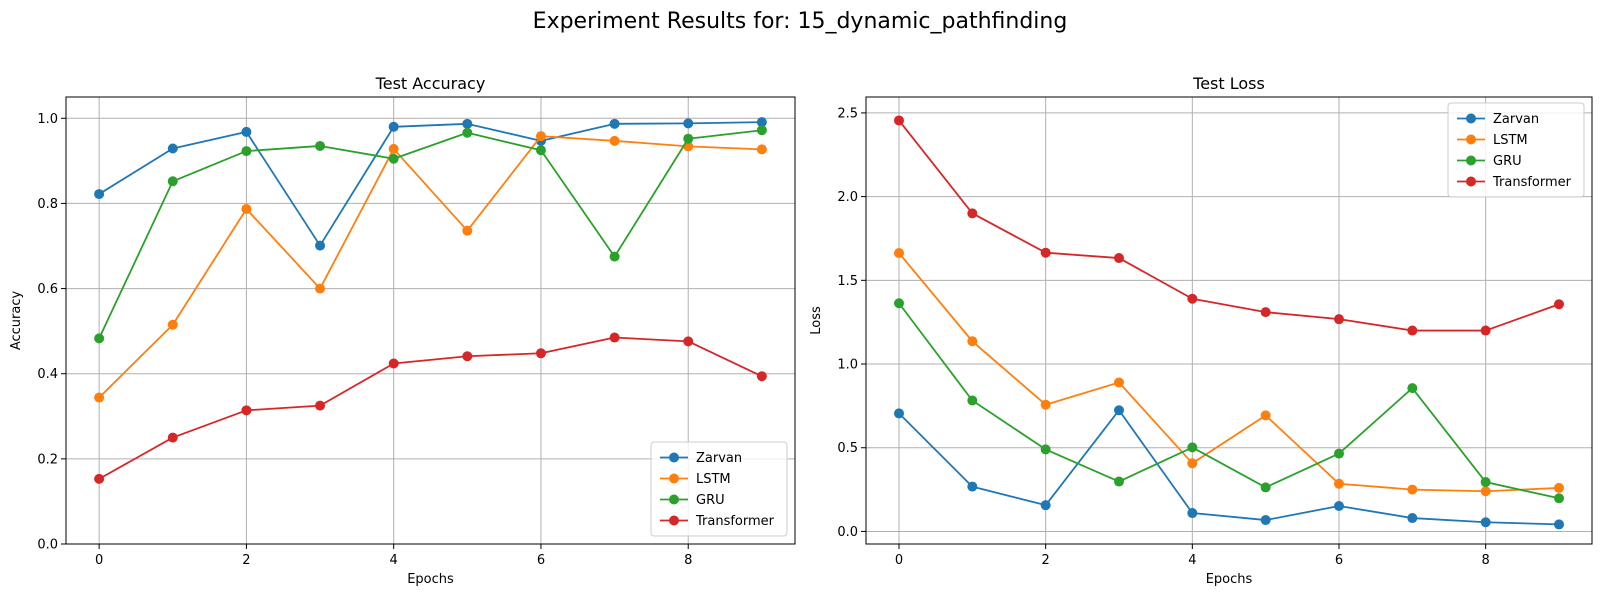  Describe the element at coordinates (1192, 560) in the screenshot. I see `loss-x-tick-label-2: 4` at that location.